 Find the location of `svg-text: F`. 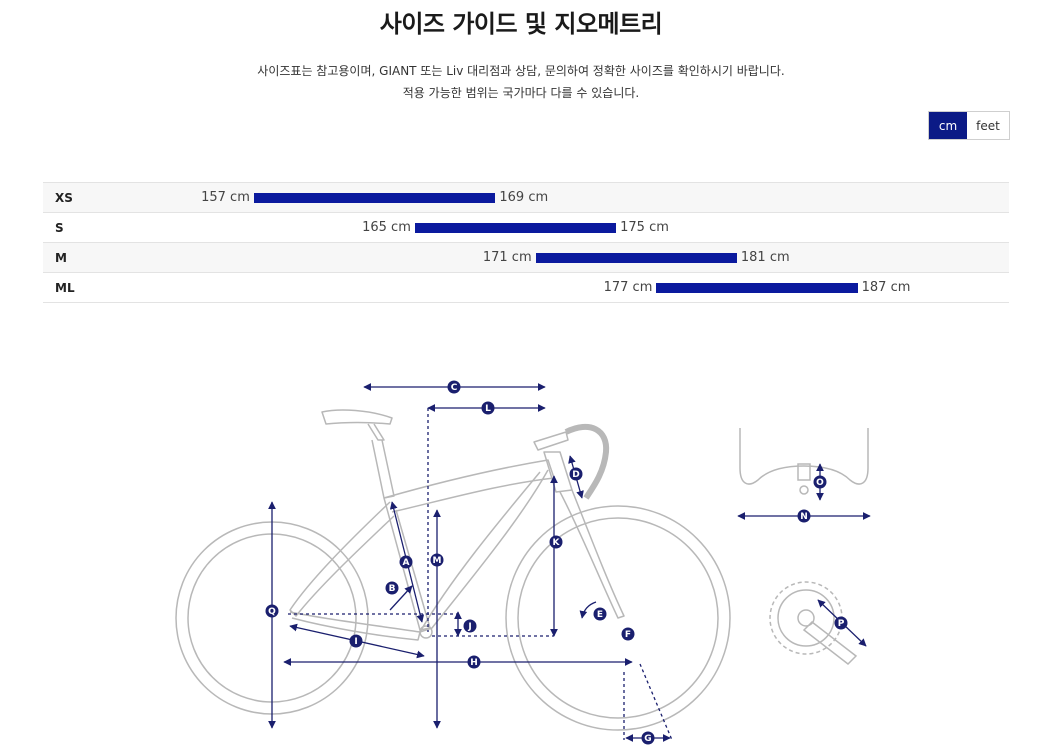

svg-text: F is located at coordinates (628, 635).